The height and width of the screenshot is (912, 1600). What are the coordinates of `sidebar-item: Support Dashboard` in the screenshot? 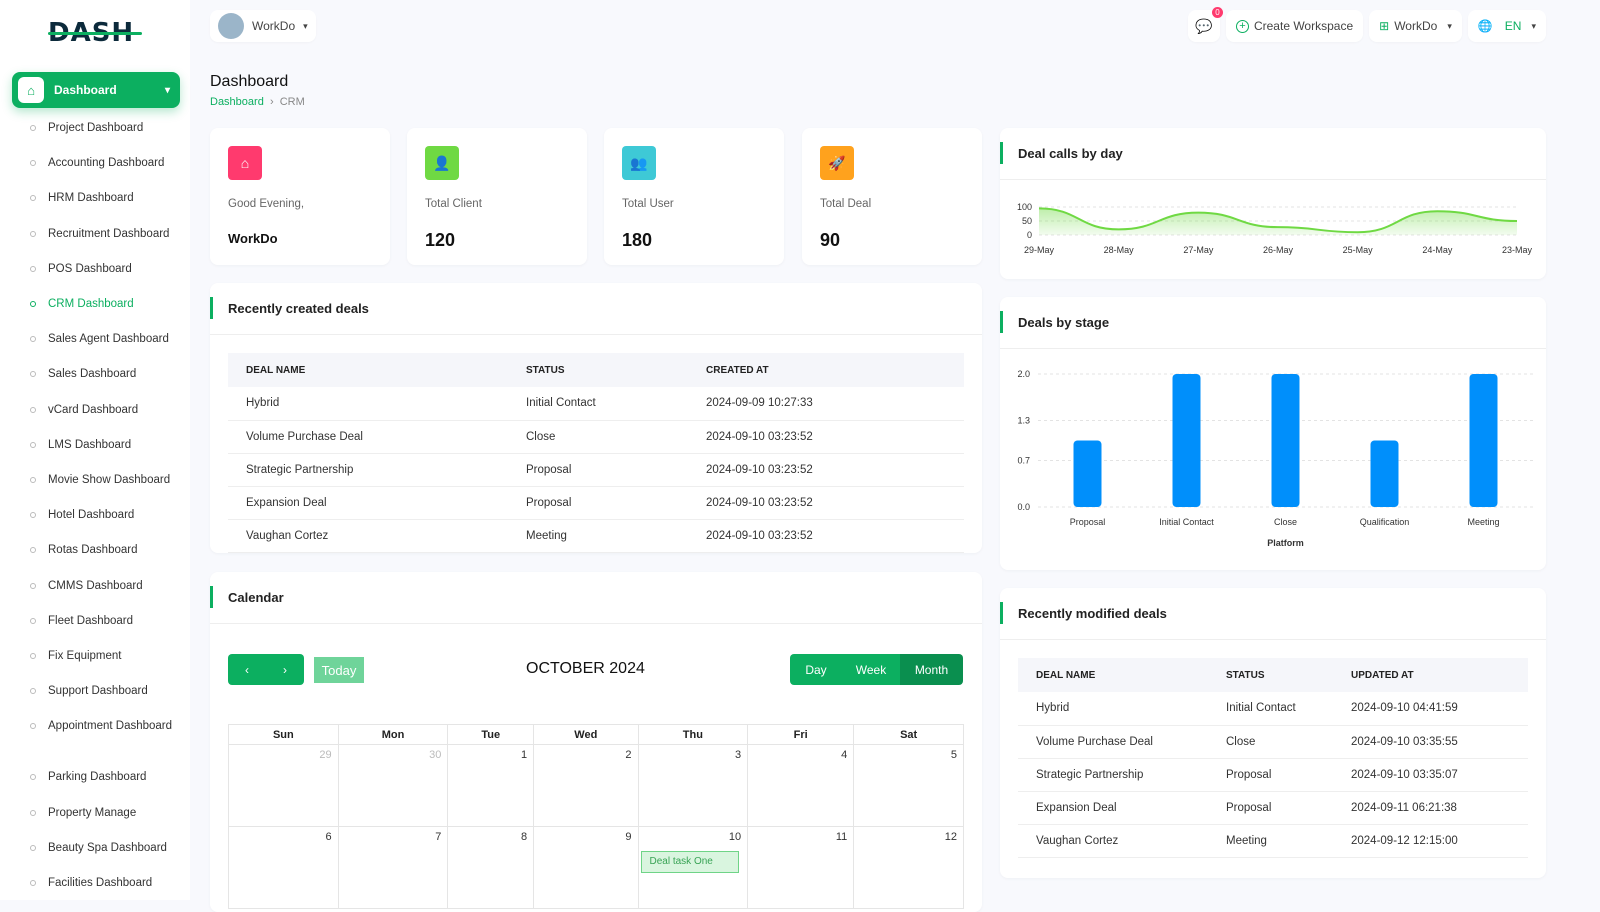 It's located at (105, 691).